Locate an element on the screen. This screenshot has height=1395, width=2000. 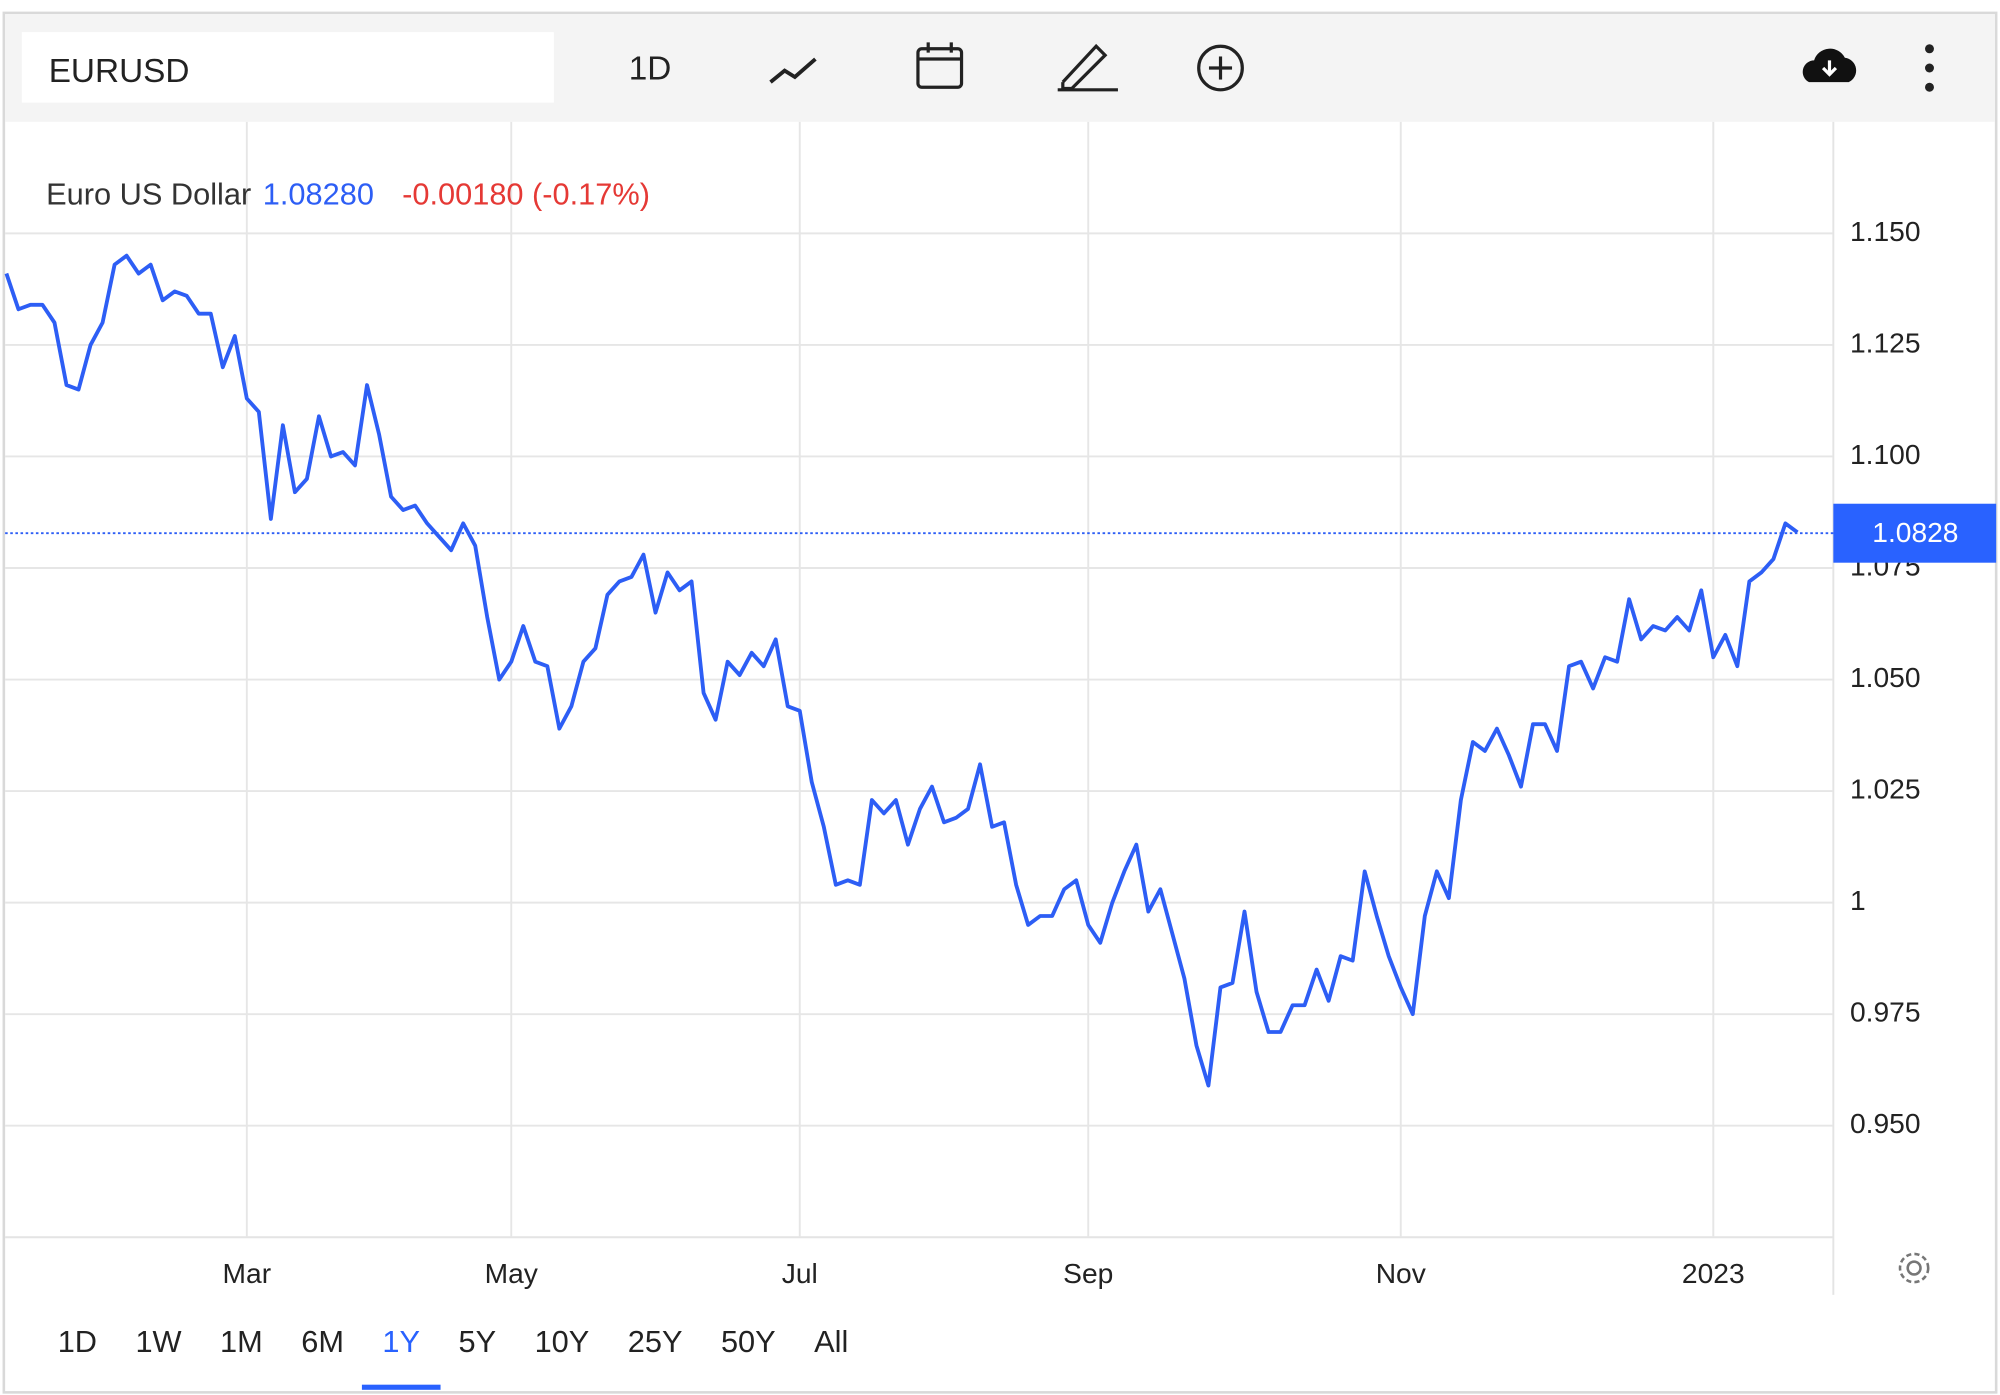
y-tick-label: 0.950 is located at coordinates (1885, 1123).